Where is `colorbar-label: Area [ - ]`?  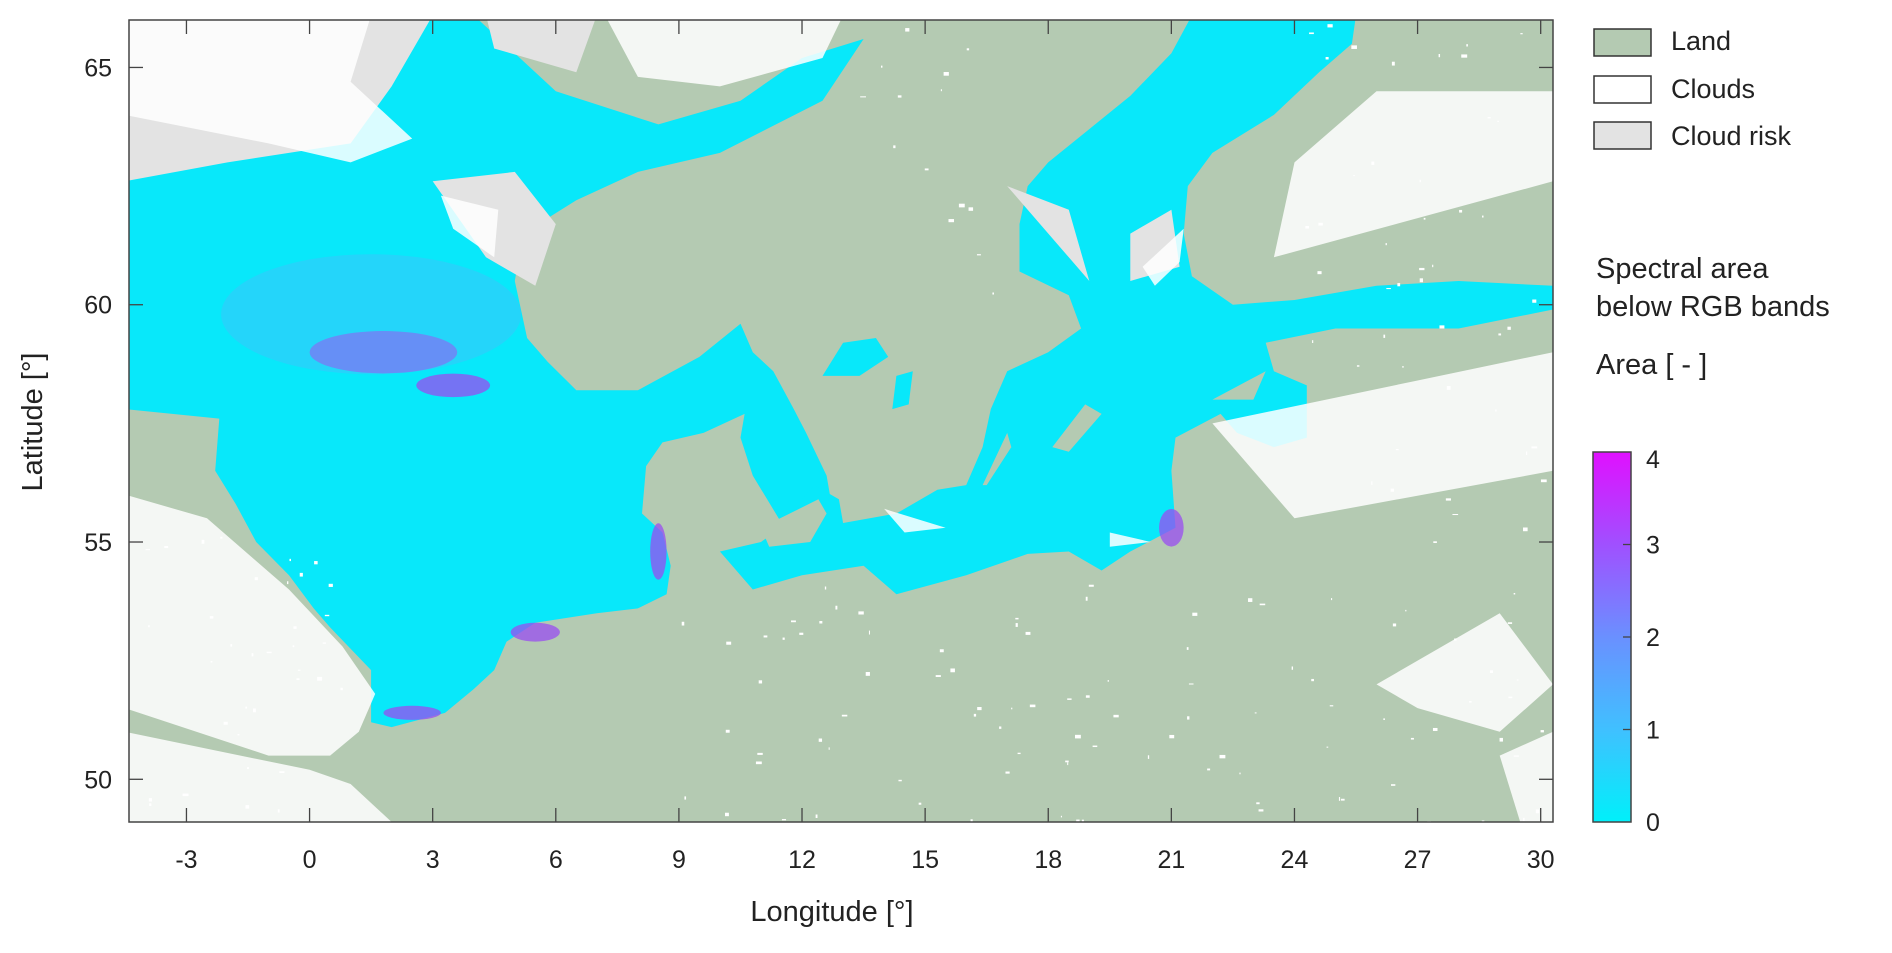 colorbar-label: Area [ - ] is located at coordinates (1651, 365).